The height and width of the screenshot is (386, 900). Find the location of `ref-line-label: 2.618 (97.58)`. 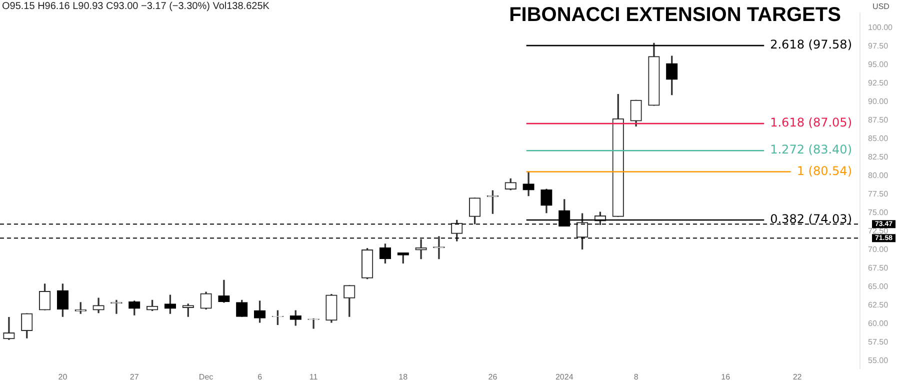

ref-line-label: 2.618 (97.58) is located at coordinates (811, 45).